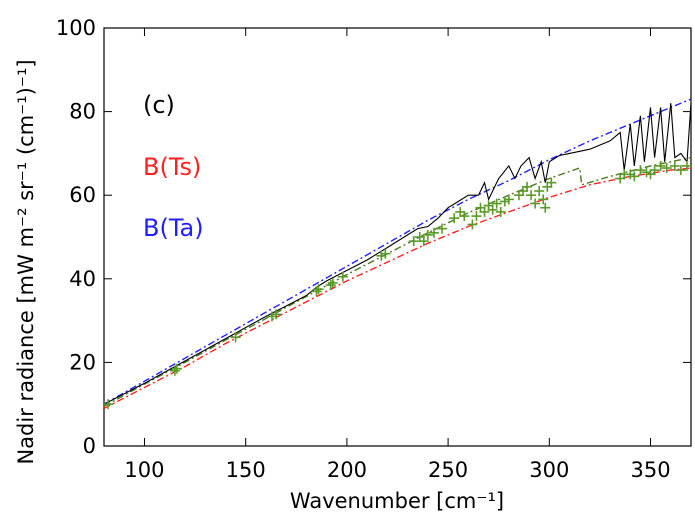  I want to click on x-tick-label: 300, so click(549, 470).